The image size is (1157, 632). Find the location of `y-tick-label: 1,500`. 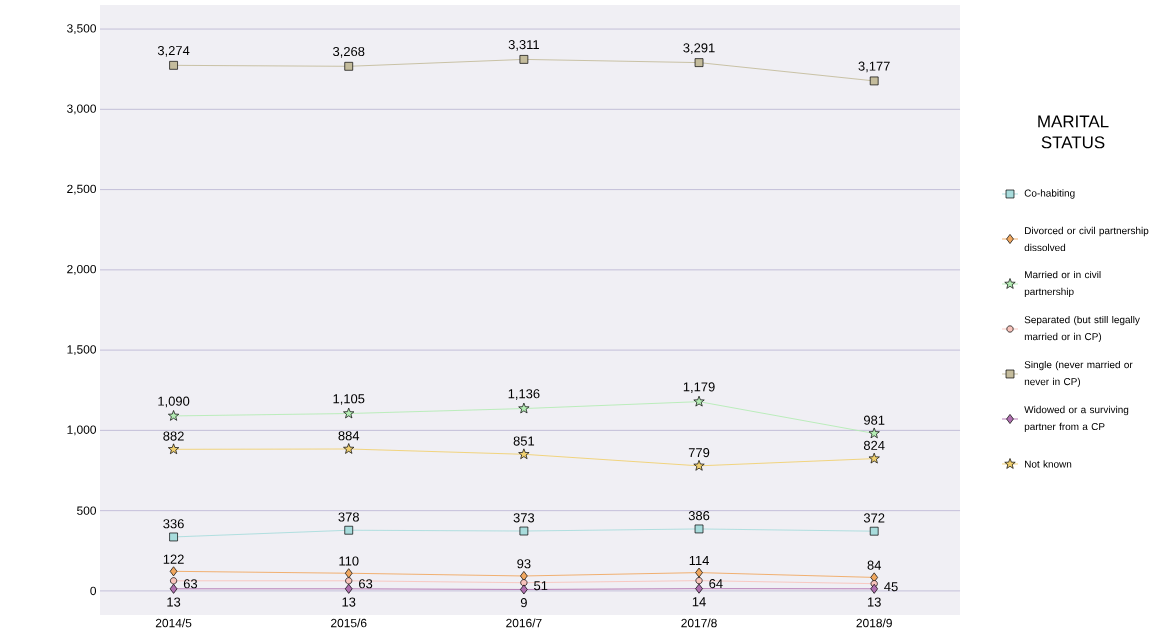

y-tick-label: 1,500 is located at coordinates (82, 350).